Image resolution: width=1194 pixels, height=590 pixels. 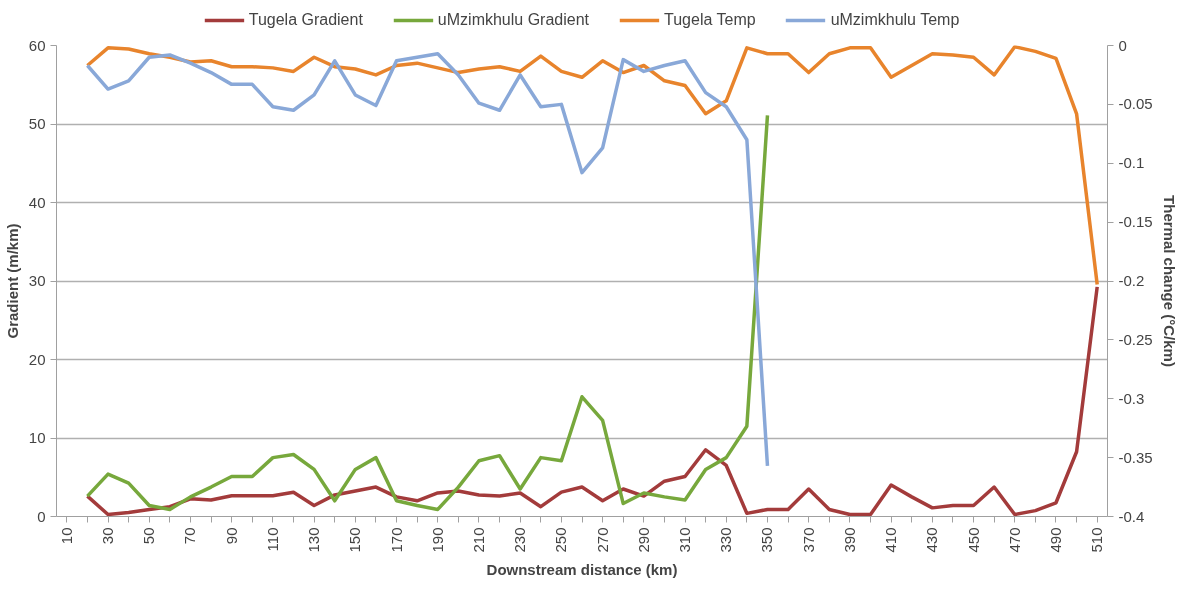 I want to click on x-tick-label: 50, so click(x=149, y=536).